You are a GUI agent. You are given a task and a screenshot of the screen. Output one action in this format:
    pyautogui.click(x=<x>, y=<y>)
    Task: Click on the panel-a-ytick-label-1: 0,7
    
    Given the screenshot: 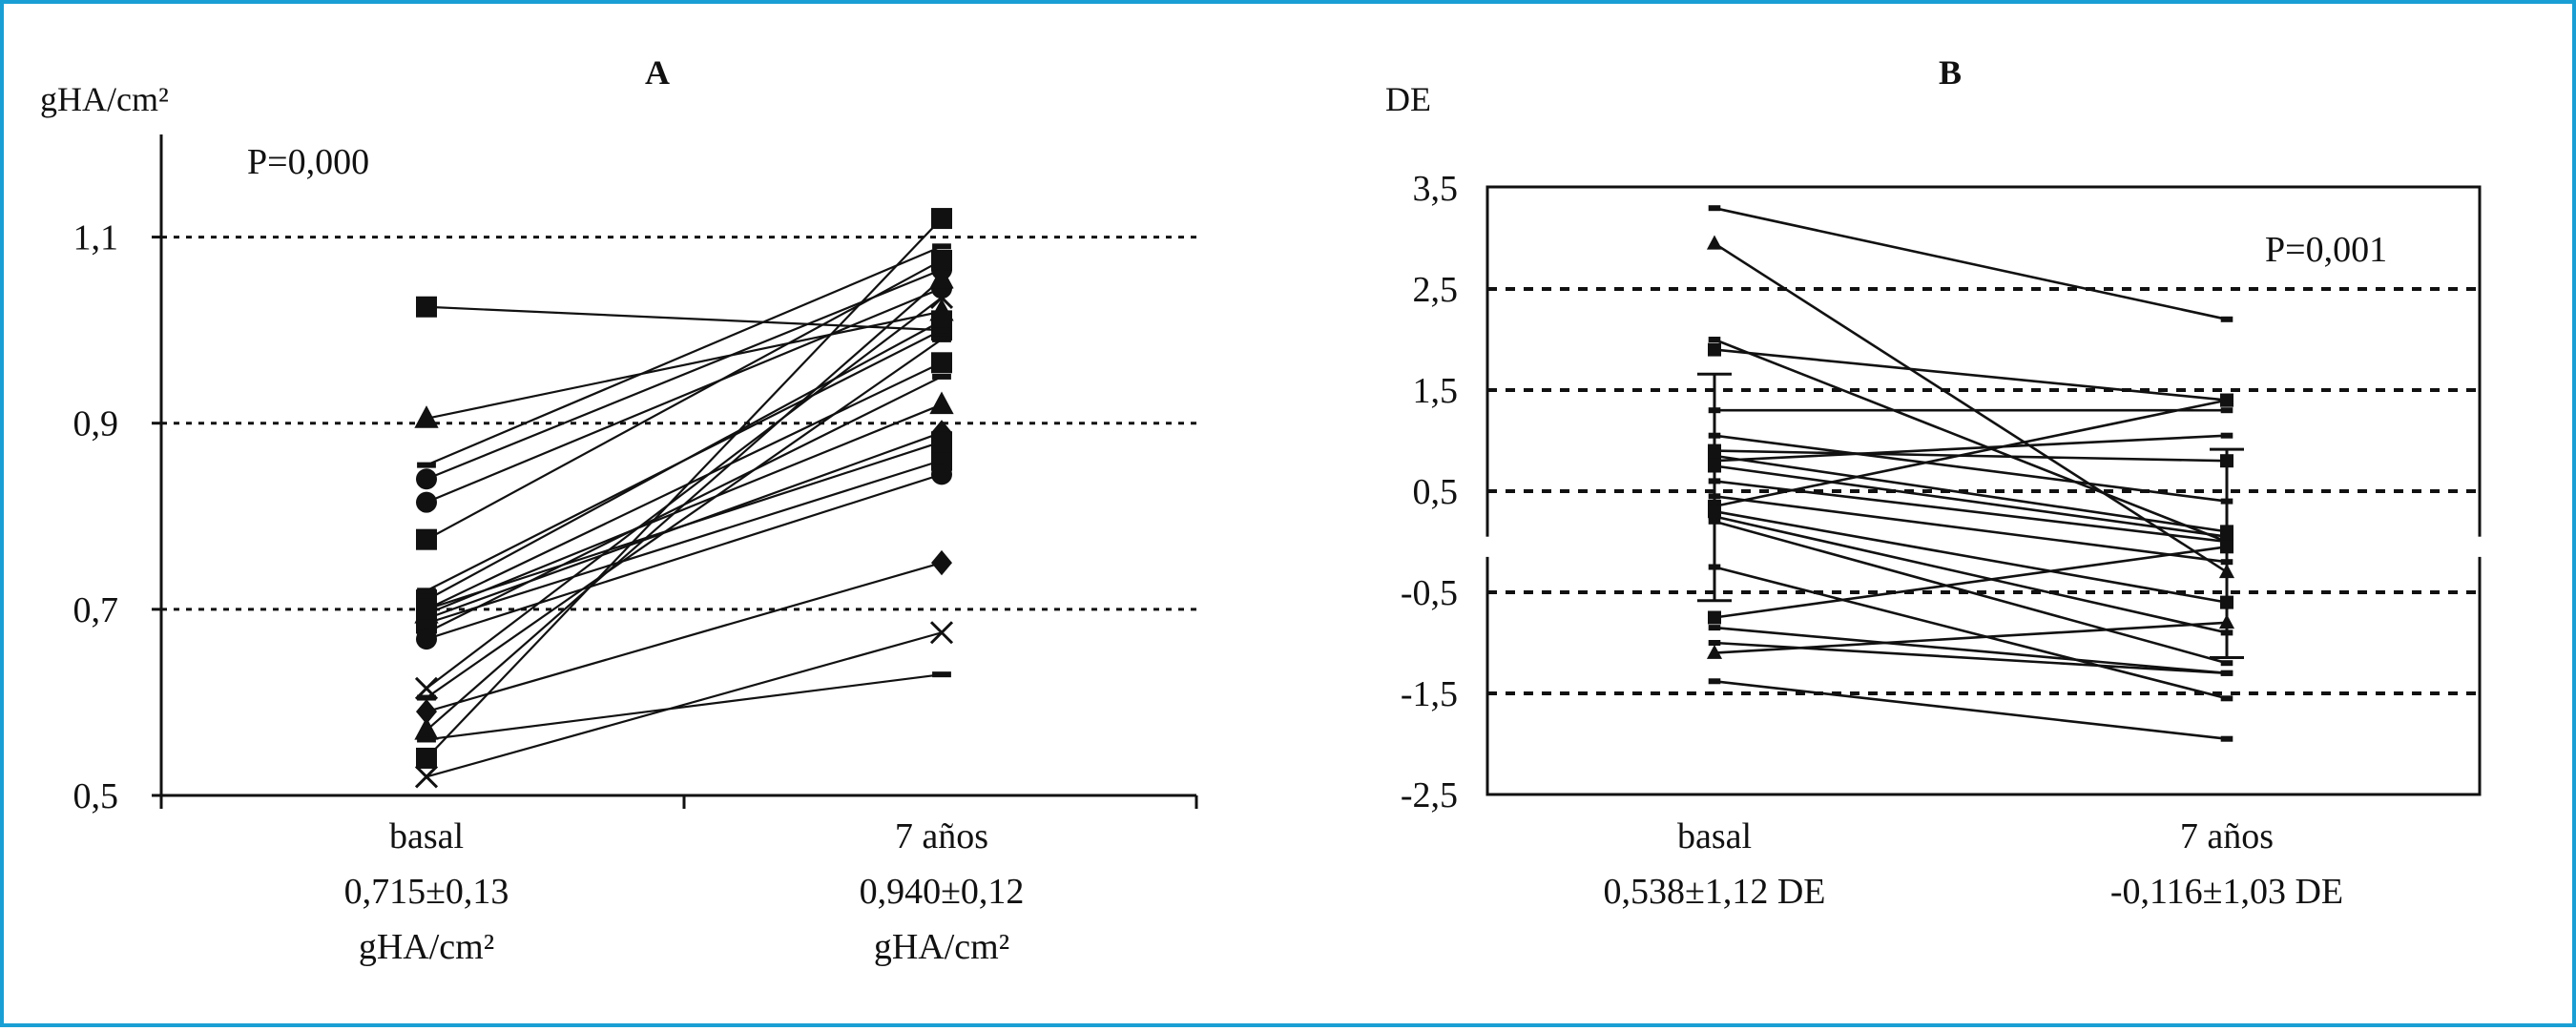 What is the action you would take?
    pyautogui.click(x=96, y=610)
    